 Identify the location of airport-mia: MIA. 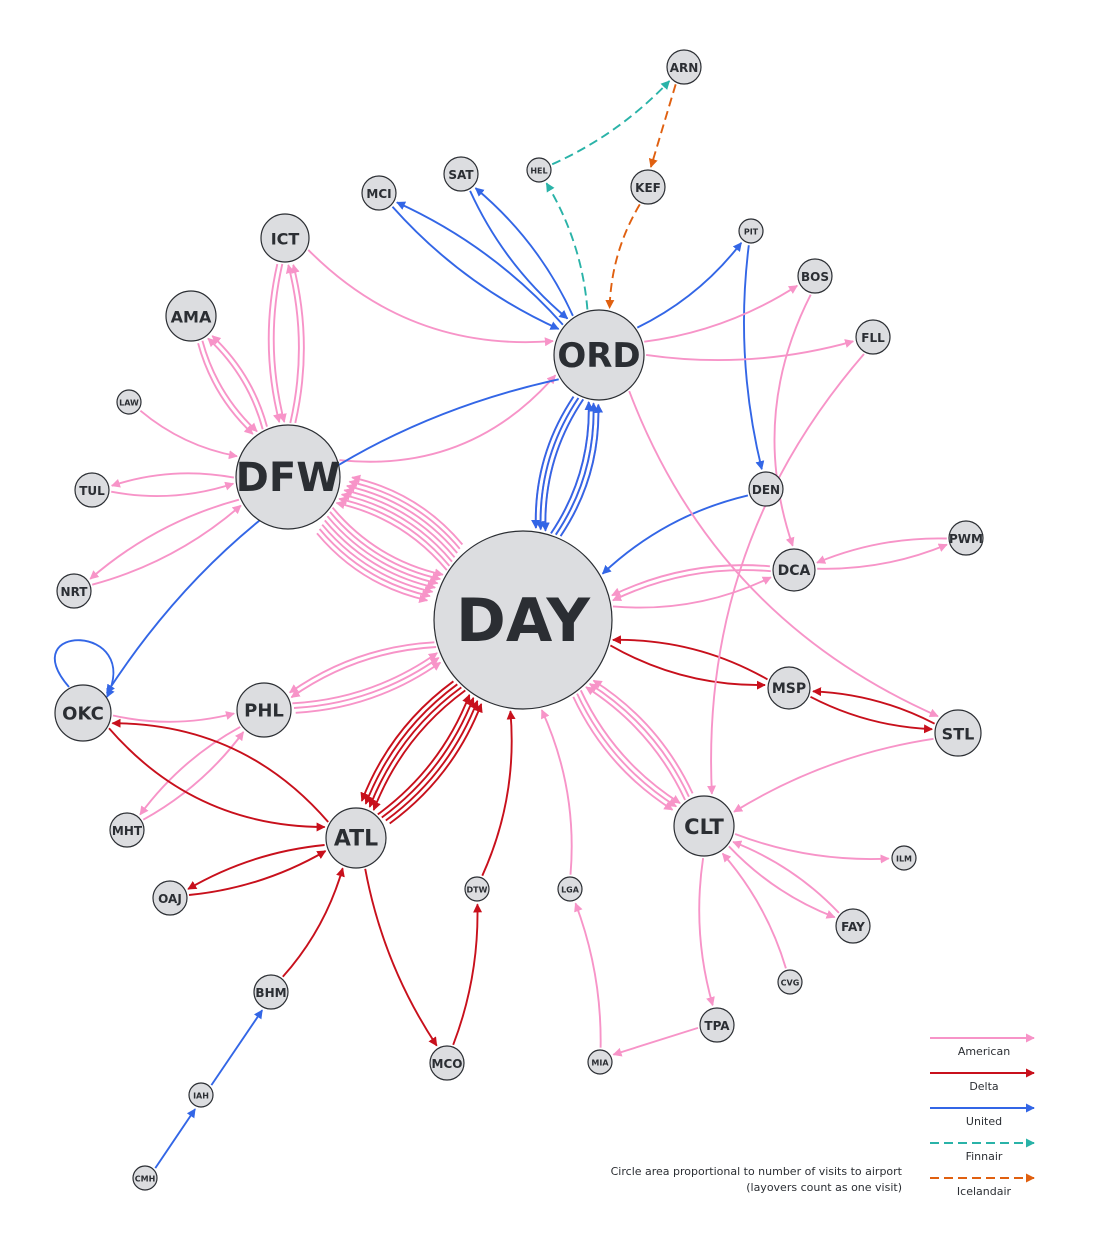
(600, 1062).